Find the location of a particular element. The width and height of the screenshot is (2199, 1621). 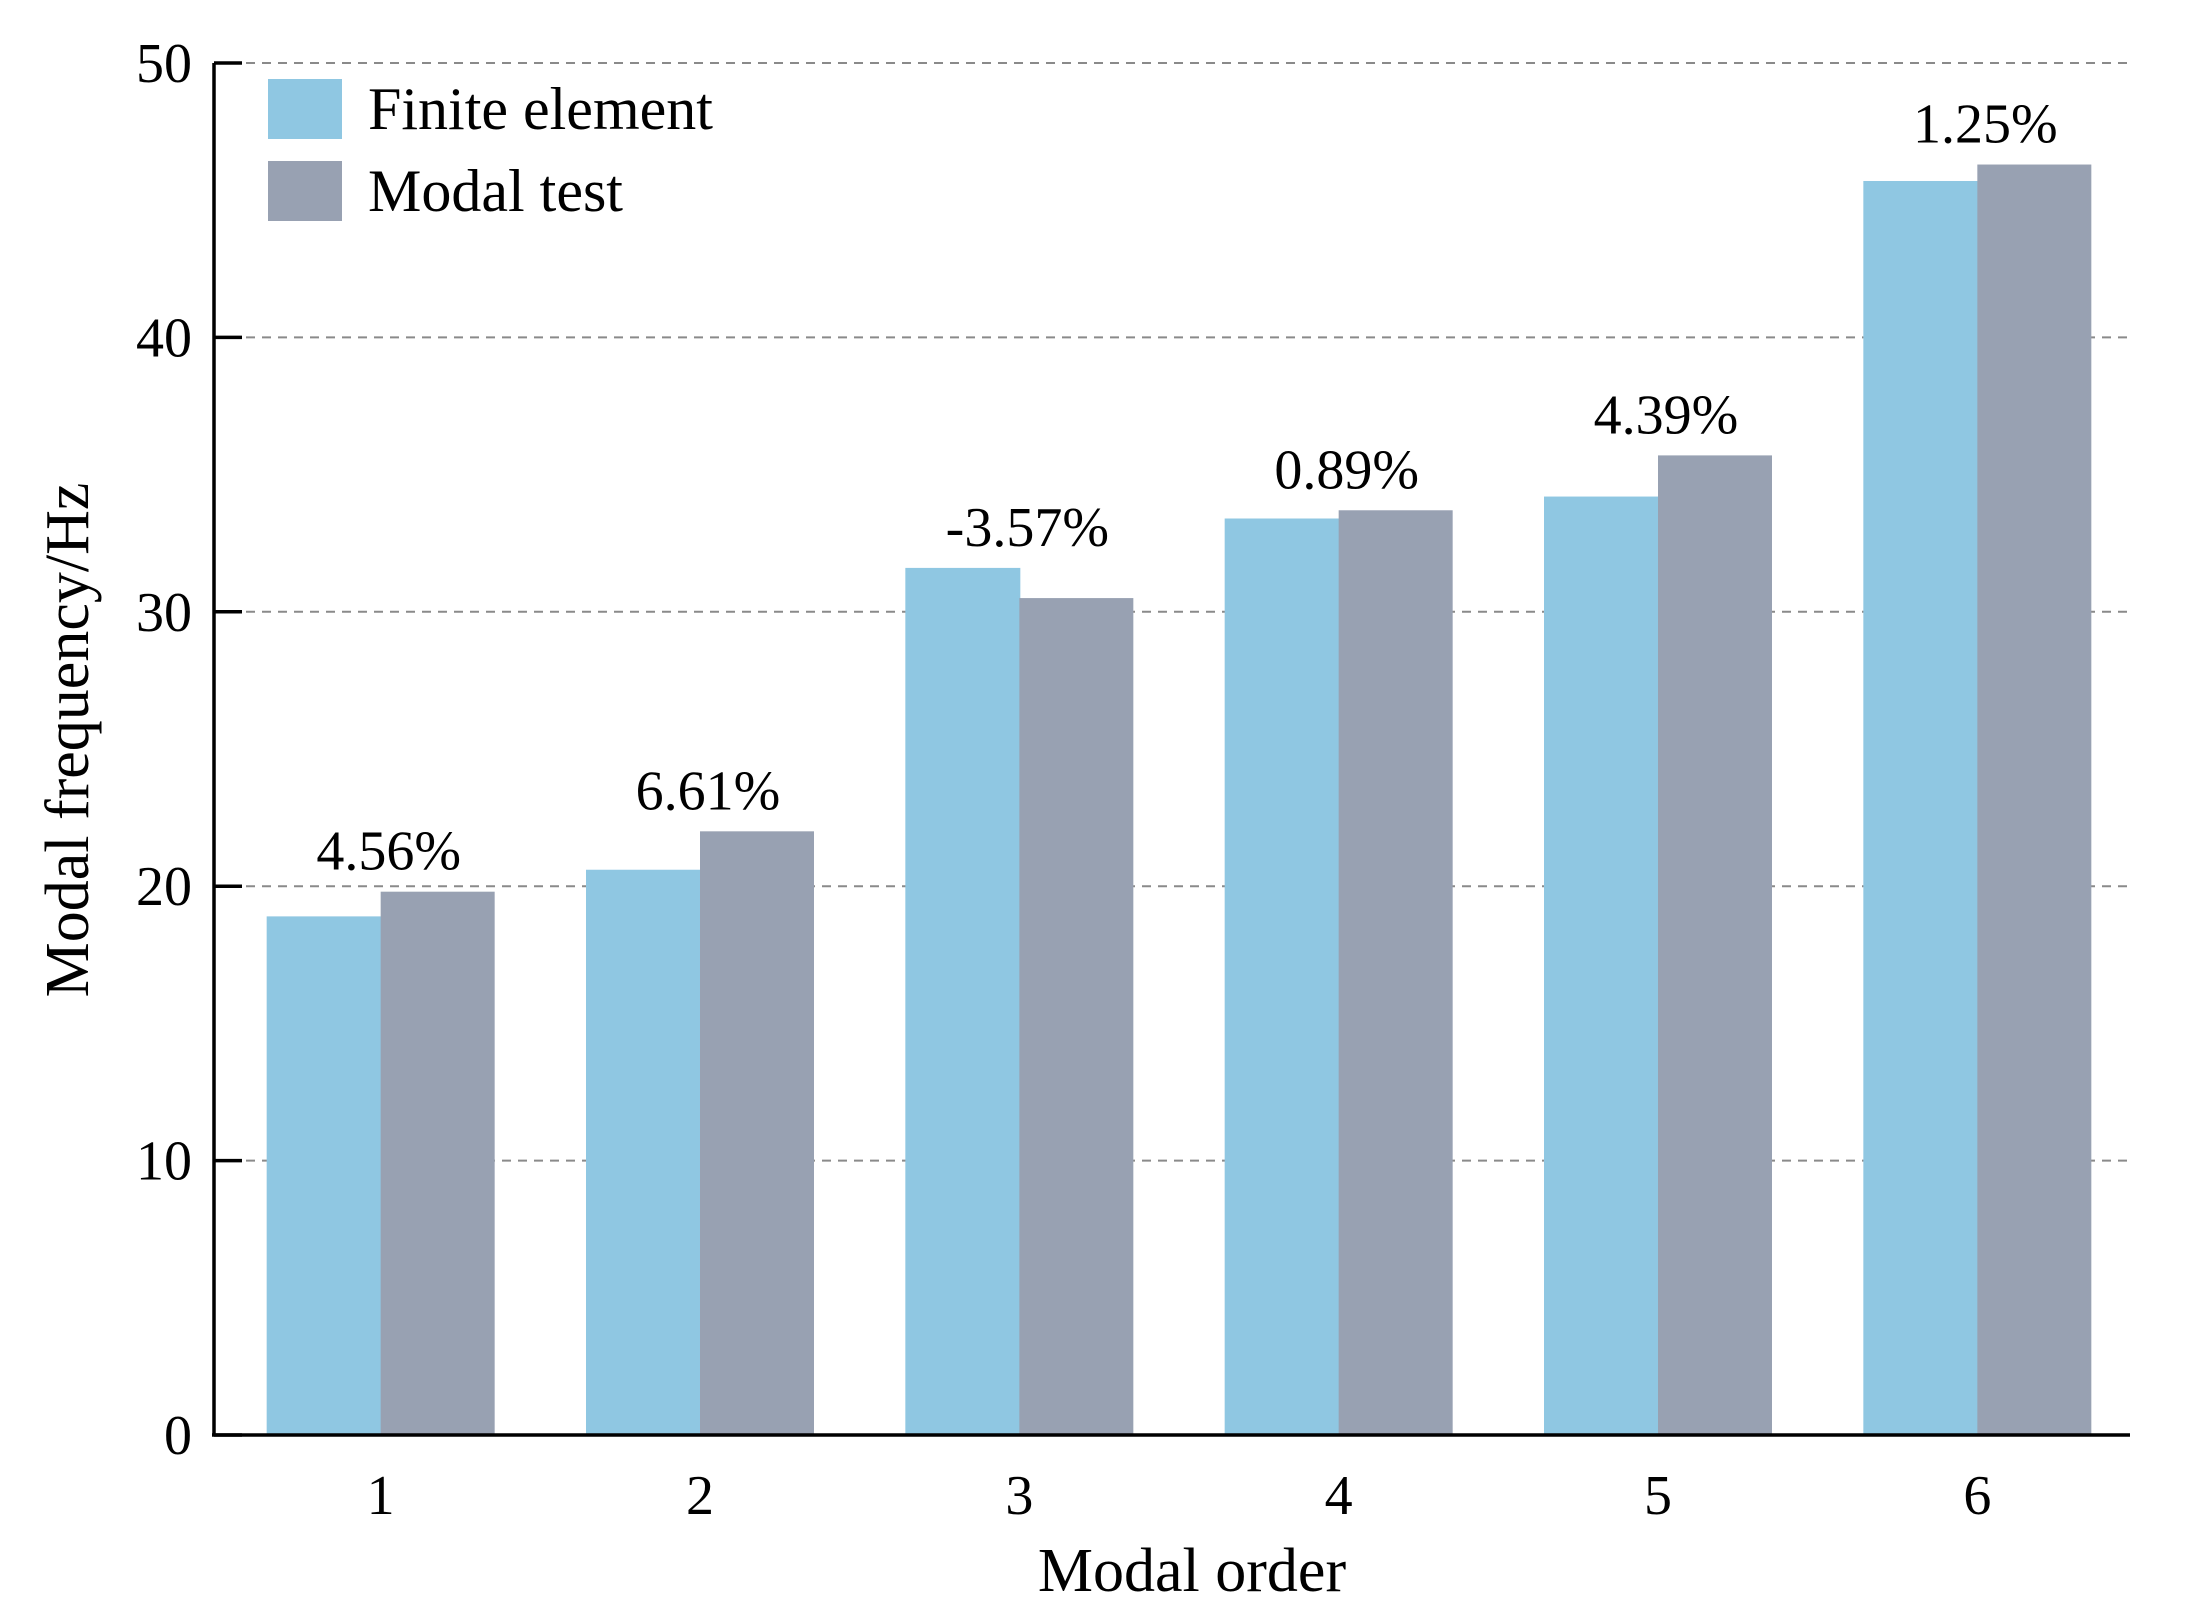

legend: Finite element Modal test is located at coordinates (490, 150).